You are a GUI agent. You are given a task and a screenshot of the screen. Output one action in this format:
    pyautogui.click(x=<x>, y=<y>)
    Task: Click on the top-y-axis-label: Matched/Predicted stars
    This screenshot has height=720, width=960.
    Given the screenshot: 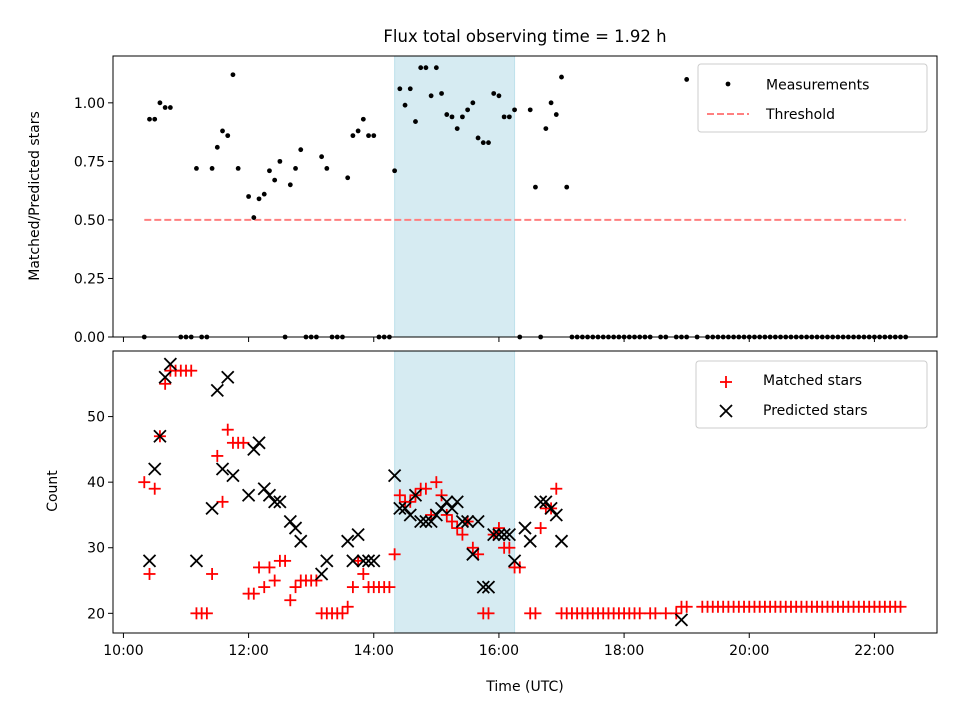 What is the action you would take?
    pyautogui.click(x=35, y=196)
    